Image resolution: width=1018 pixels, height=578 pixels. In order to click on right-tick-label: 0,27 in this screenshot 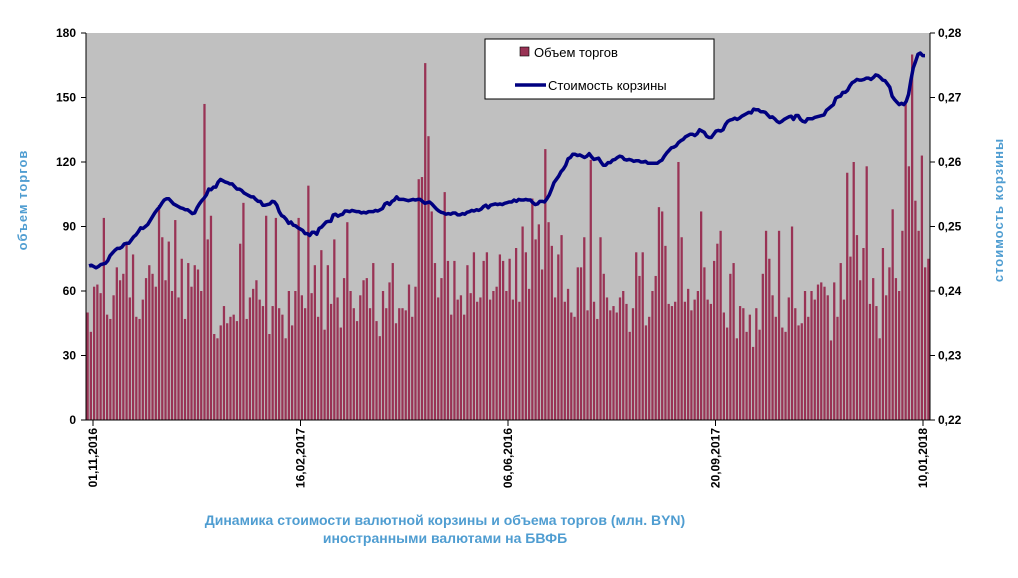, I will do `click(950, 98)`.